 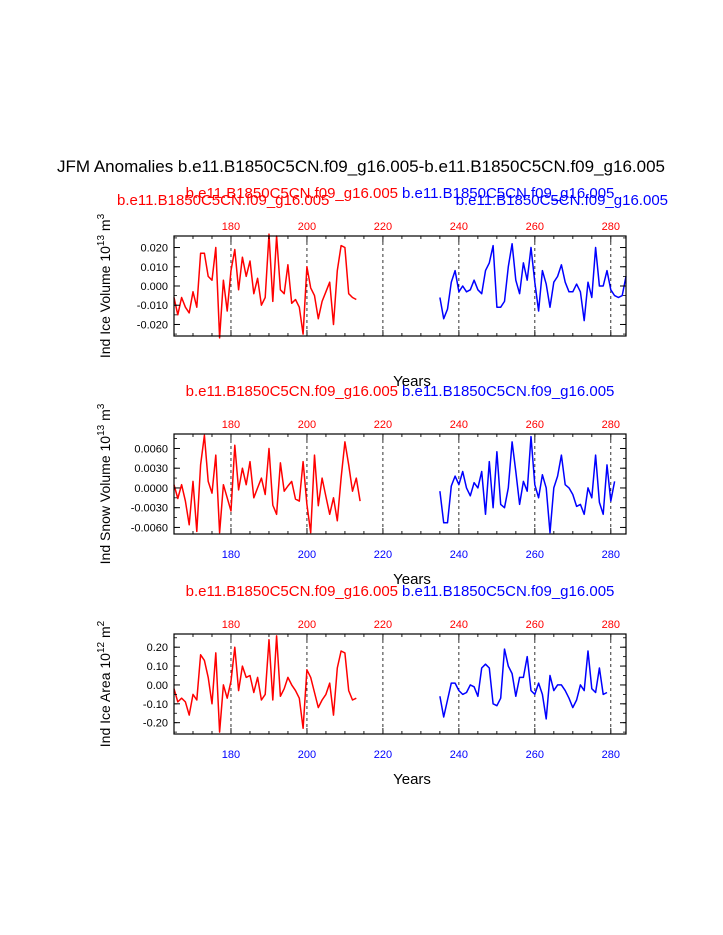 I want to click on ytick-label: 0.000, so click(x=154, y=287).